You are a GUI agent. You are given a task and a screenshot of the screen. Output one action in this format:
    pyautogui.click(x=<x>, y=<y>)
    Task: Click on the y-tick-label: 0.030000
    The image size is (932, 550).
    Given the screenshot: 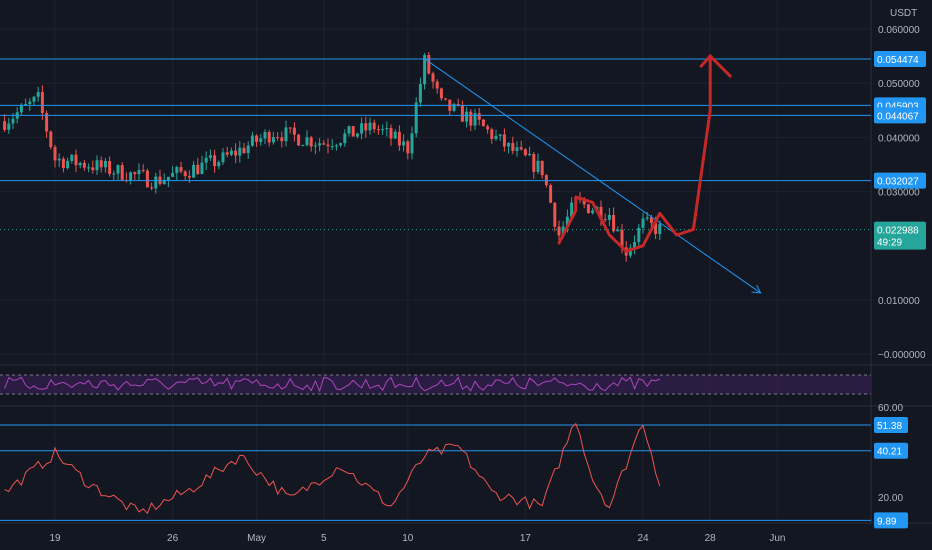 What is the action you would take?
    pyautogui.click(x=899, y=193)
    